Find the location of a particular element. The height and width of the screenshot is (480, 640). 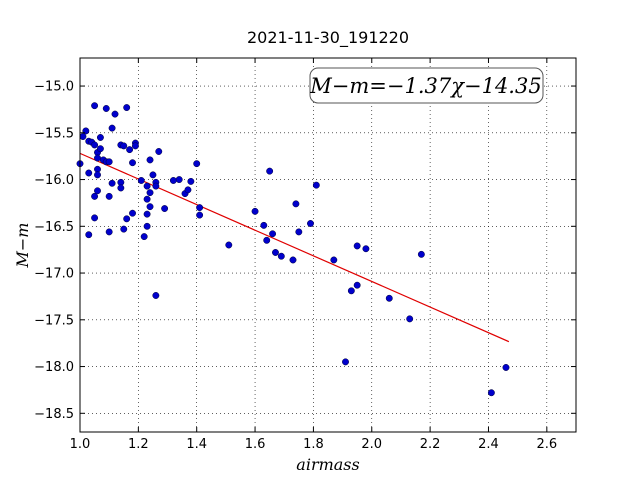

fit-annotation: M−m=−1.37χ−14.35 is located at coordinates (426, 85).